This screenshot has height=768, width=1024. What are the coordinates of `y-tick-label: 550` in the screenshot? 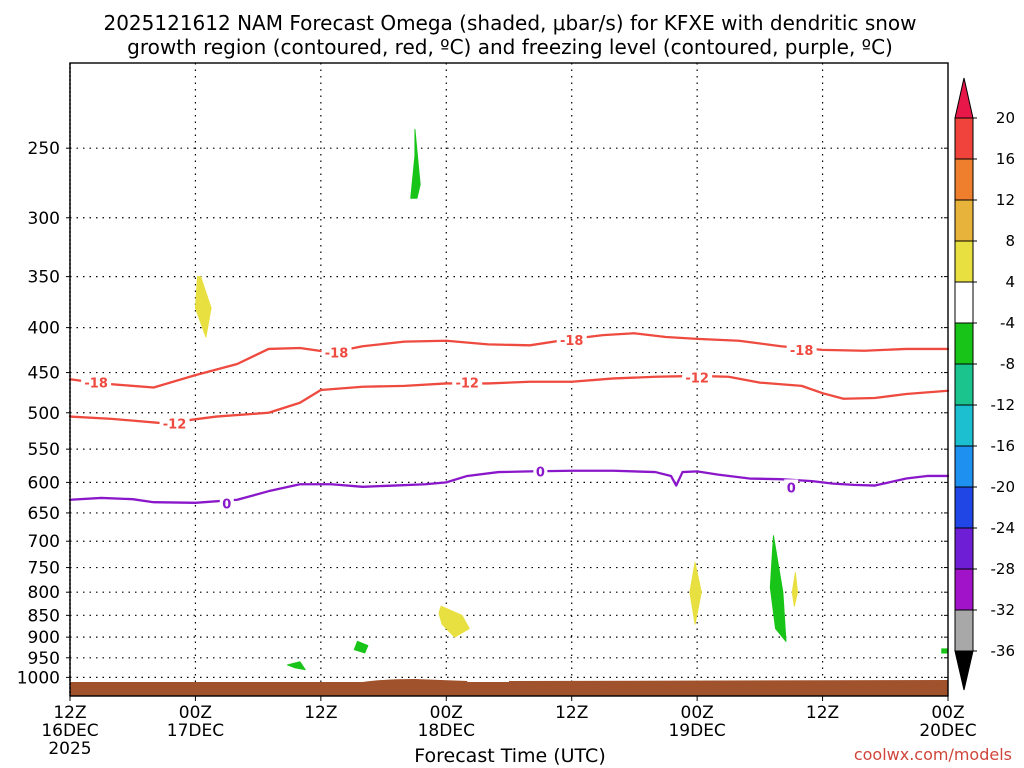 It's located at (44, 450).